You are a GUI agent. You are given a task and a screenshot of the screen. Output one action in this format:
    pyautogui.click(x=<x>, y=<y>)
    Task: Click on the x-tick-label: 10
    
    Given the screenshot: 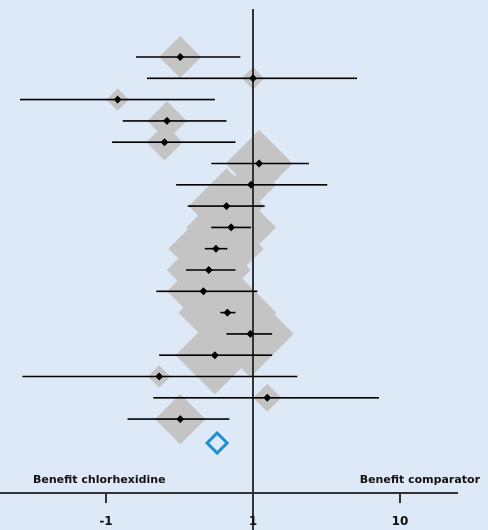 What is the action you would take?
    pyautogui.click(x=400, y=521)
    